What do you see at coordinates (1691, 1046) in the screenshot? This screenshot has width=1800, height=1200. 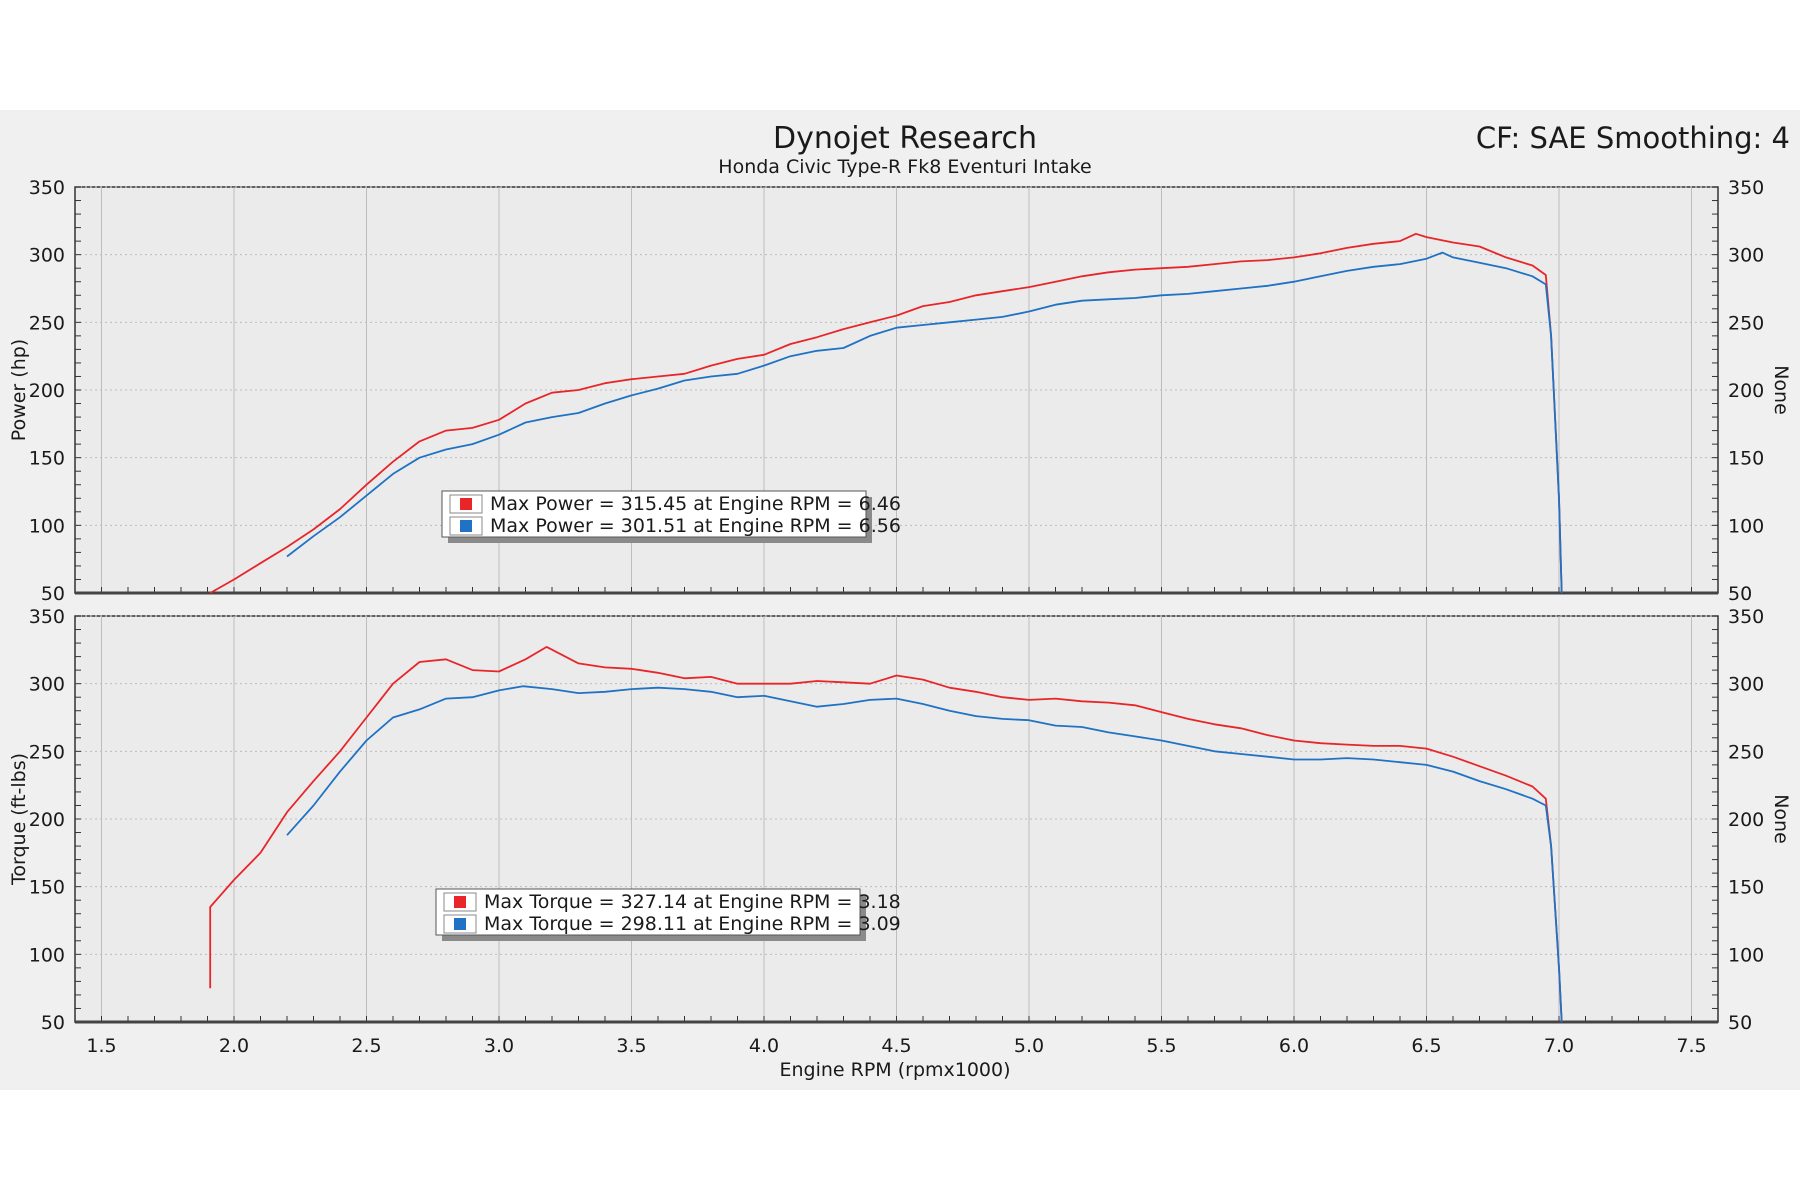 I see `x-tick-label: 7.5` at bounding box center [1691, 1046].